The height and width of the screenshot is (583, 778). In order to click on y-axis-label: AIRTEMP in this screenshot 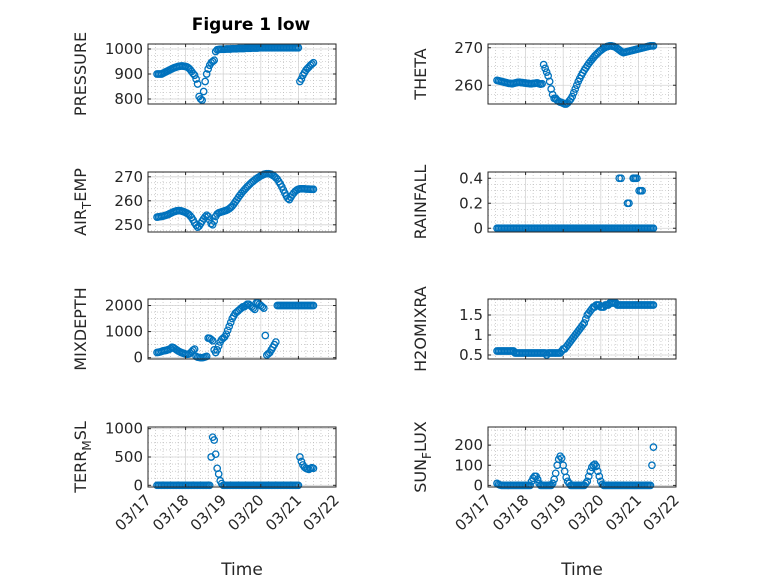, I will do `click(82, 202)`.